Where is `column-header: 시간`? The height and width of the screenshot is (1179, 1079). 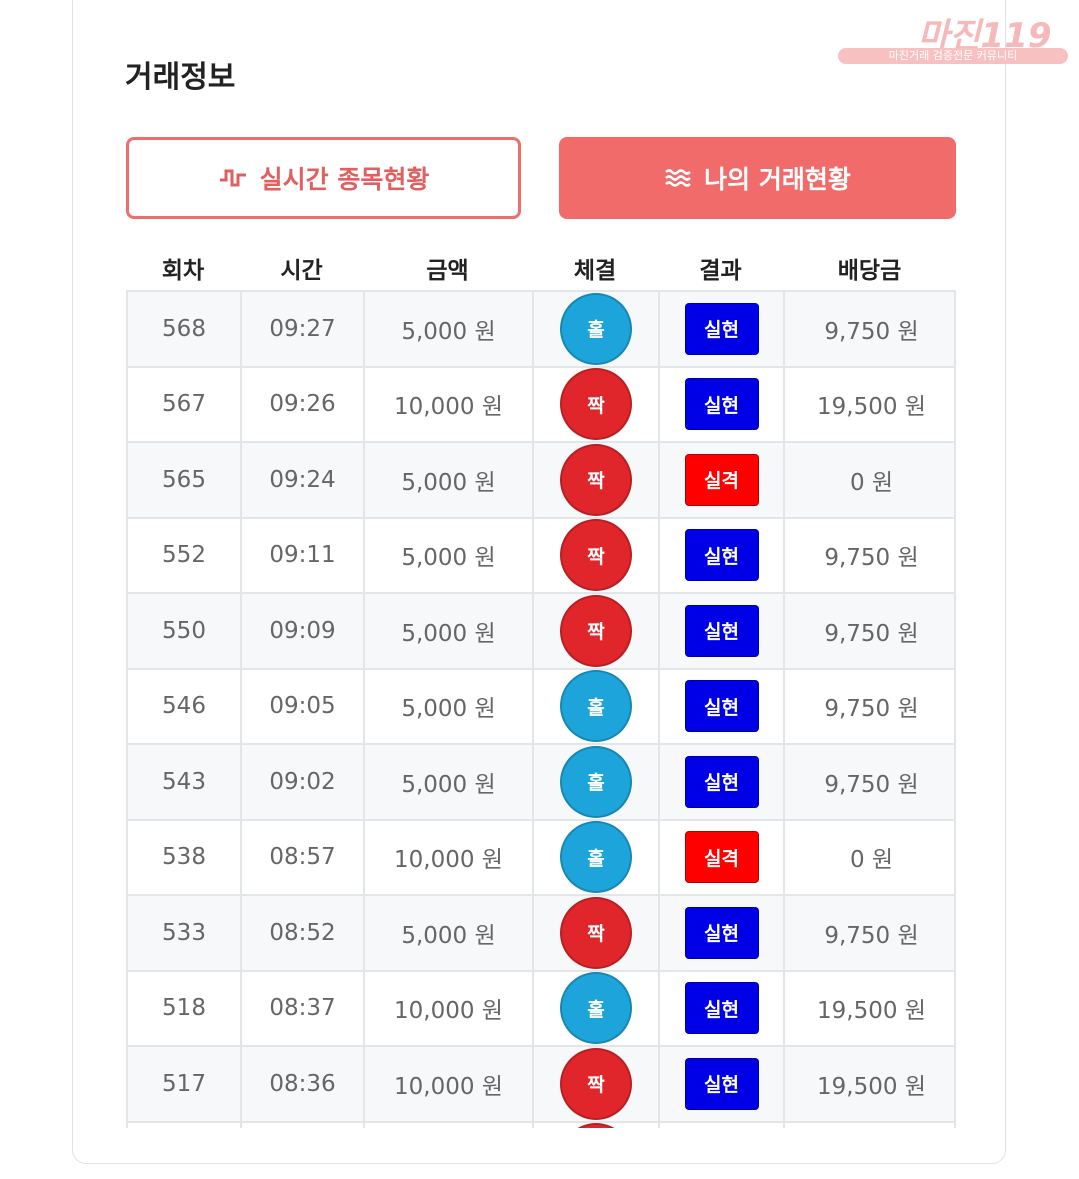
column-header: 시간 is located at coordinates (301, 271).